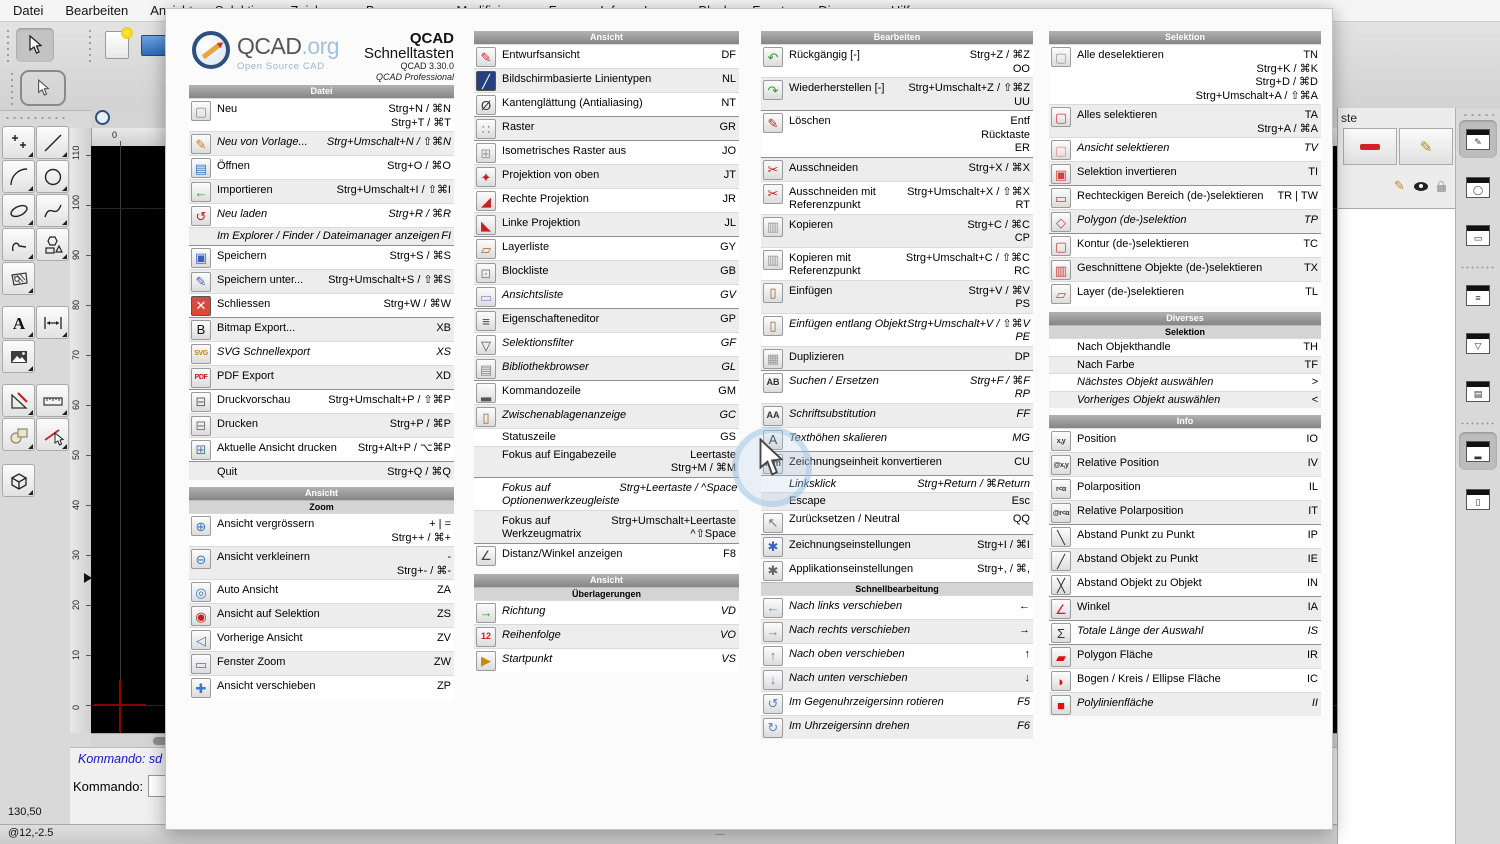  Describe the element at coordinates (1312, 559) in the screenshot. I see `shortcut-keys: IE` at that location.